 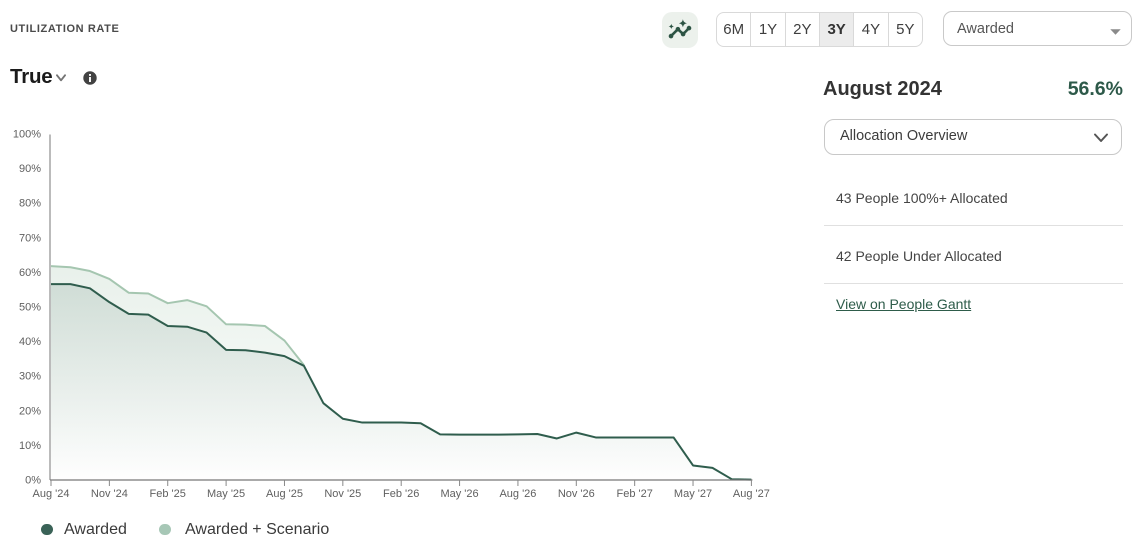 I want to click on svg-text: Feb '27, so click(x=634, y=494).